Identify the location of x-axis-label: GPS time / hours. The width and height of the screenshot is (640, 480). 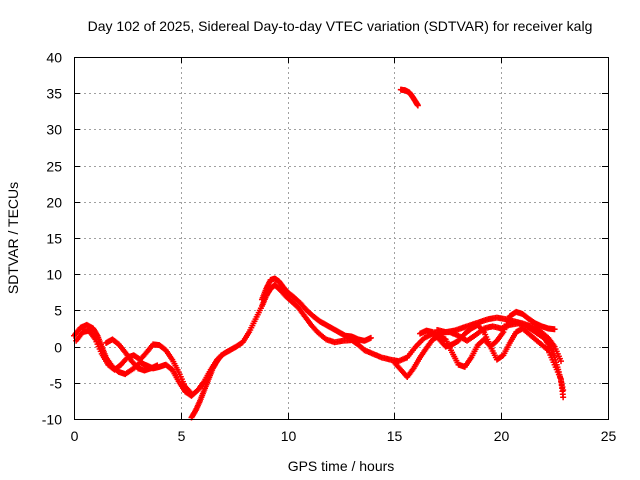
(341, 466).